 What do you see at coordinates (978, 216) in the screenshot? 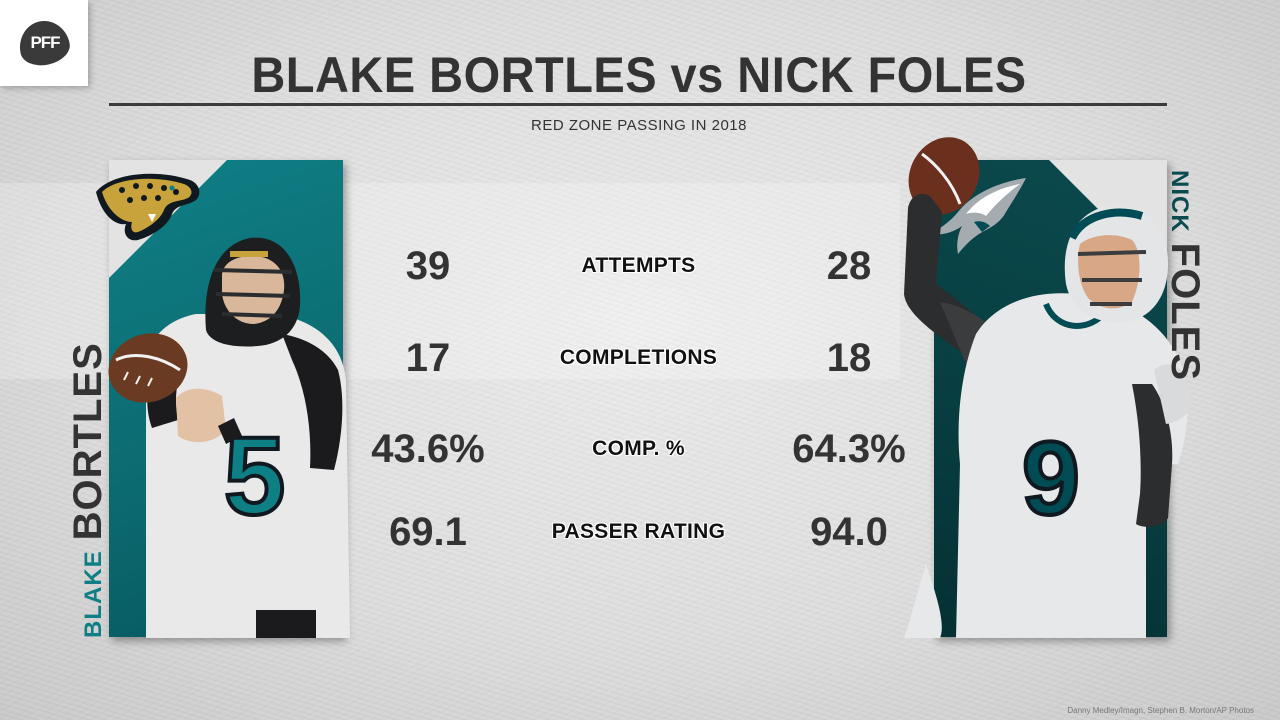
I see `eagles-logo-icon` at bounding box center [978, 216].